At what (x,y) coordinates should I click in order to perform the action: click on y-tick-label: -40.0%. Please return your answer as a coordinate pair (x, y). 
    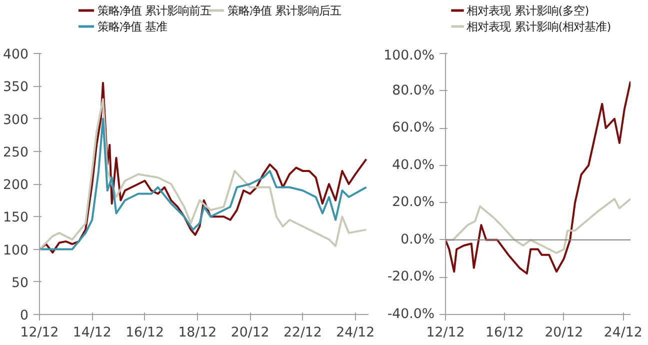
    Looking at the image, I should click on (411, 314).